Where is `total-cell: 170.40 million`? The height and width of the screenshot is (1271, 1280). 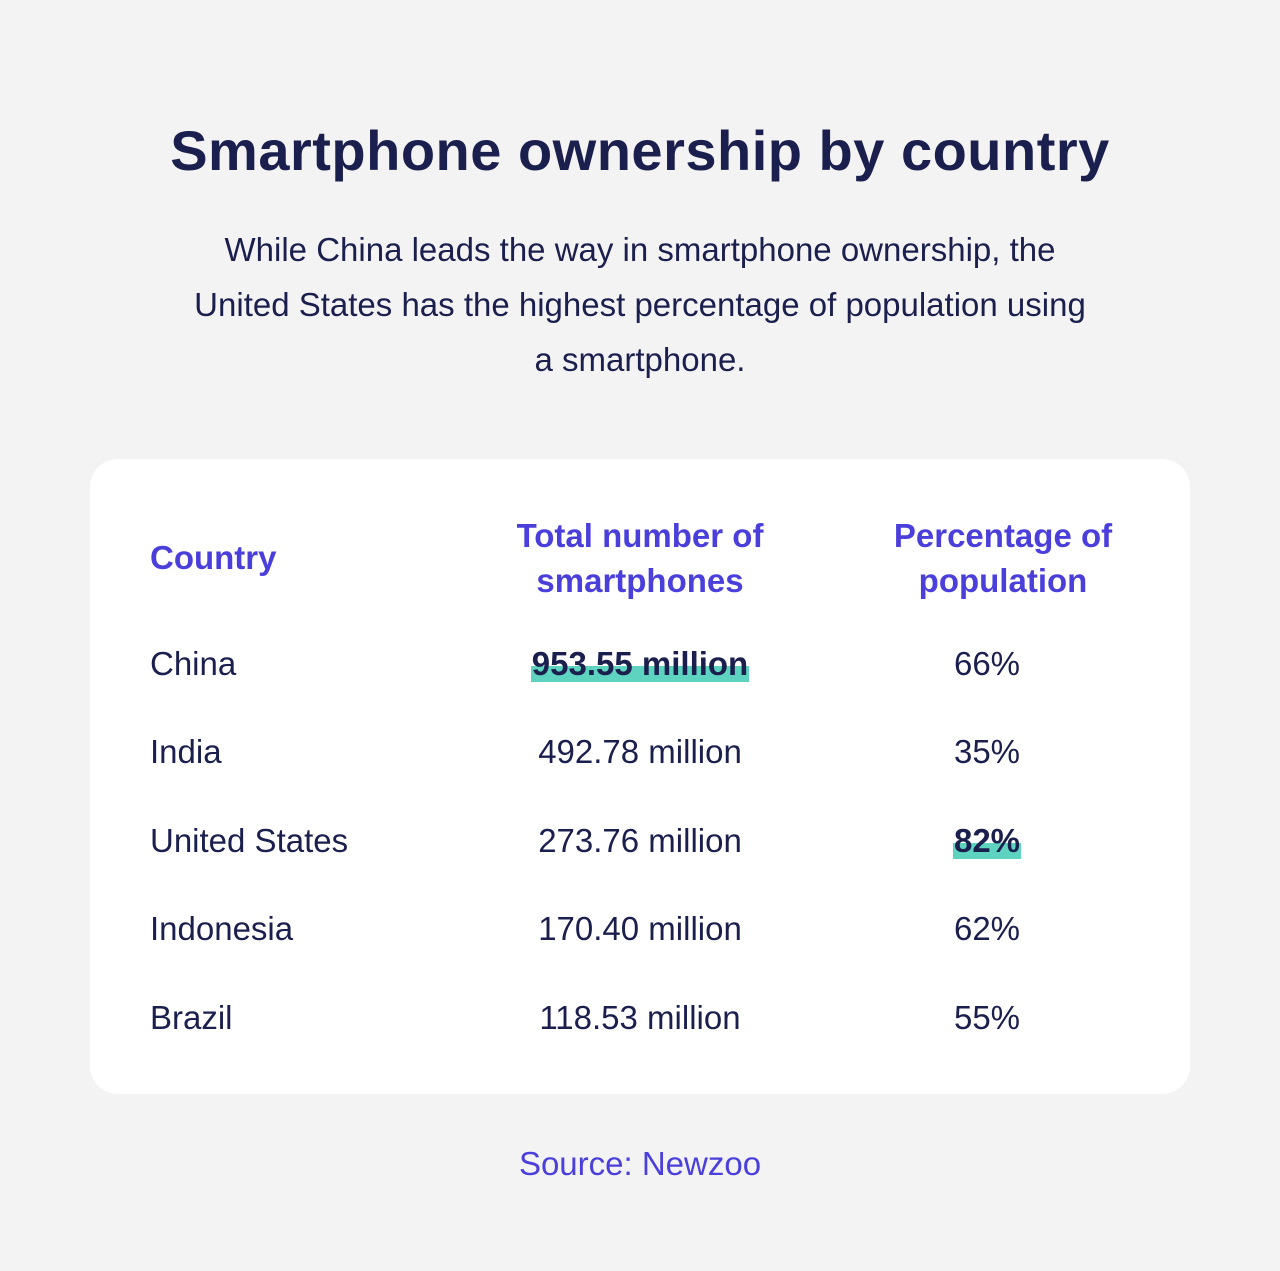
total-cell: 170.40 million is located at coordinates (640, 928).